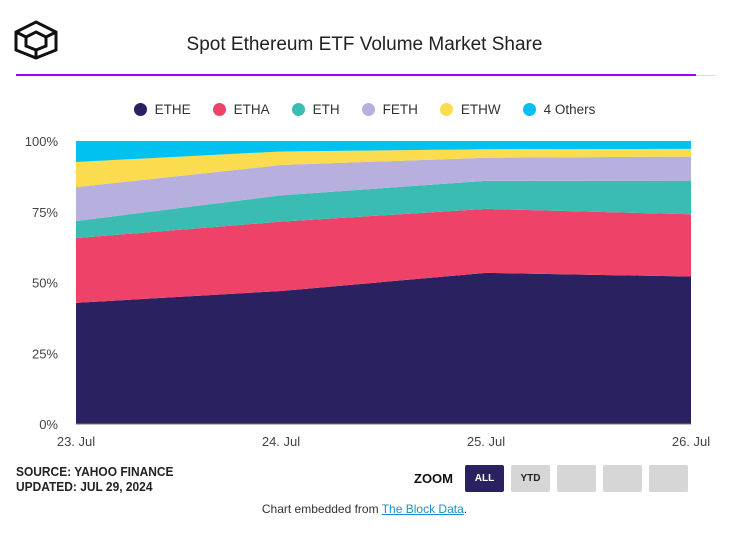 The image size is (729, 534). I want to click on legend-item: FETH, so click(389, 109).